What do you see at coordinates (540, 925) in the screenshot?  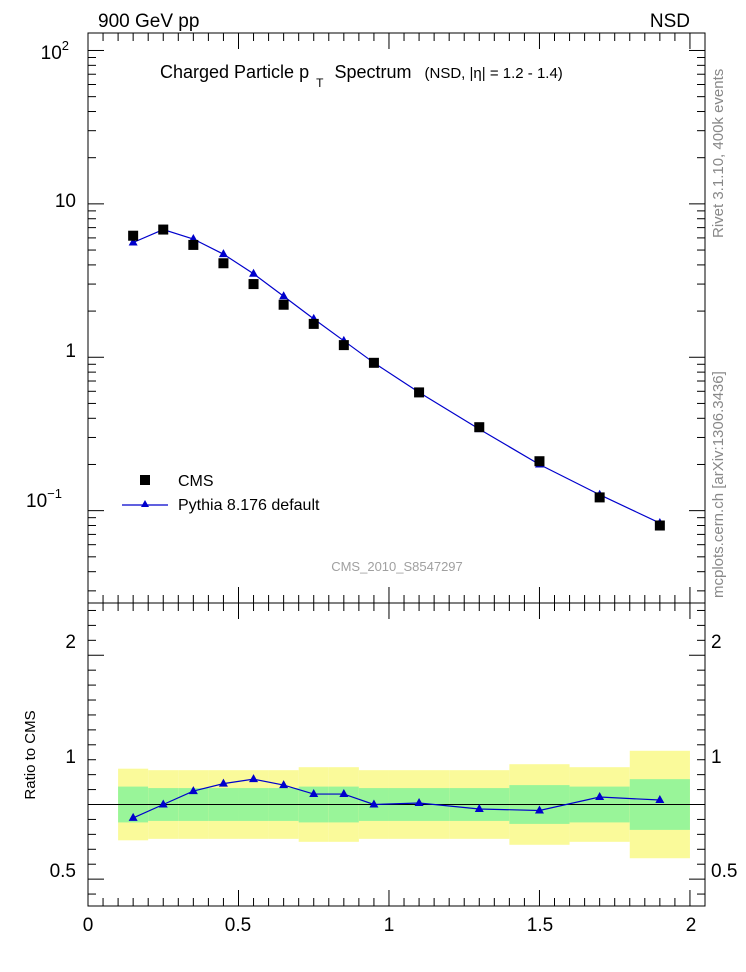 I see `xtick-label-1p5: 1.5` at bounding box center [540, 925].